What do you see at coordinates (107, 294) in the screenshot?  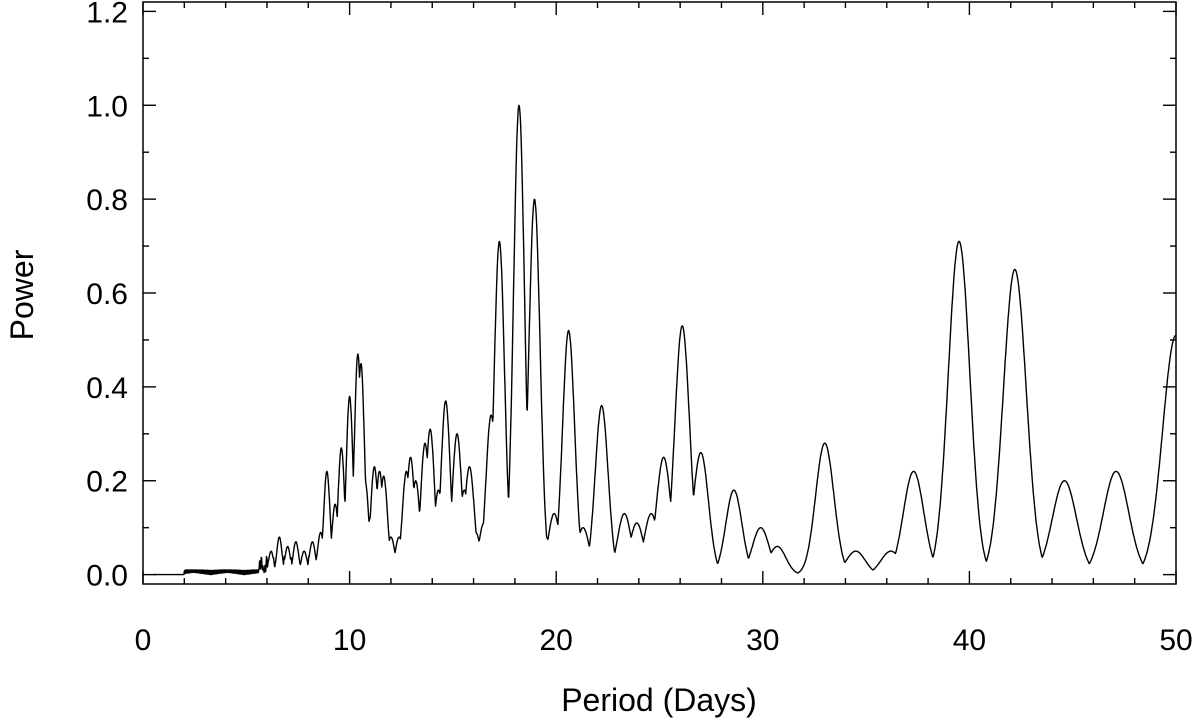 I see `y-tick-label: 0.6` at bounding box center [107, 294].